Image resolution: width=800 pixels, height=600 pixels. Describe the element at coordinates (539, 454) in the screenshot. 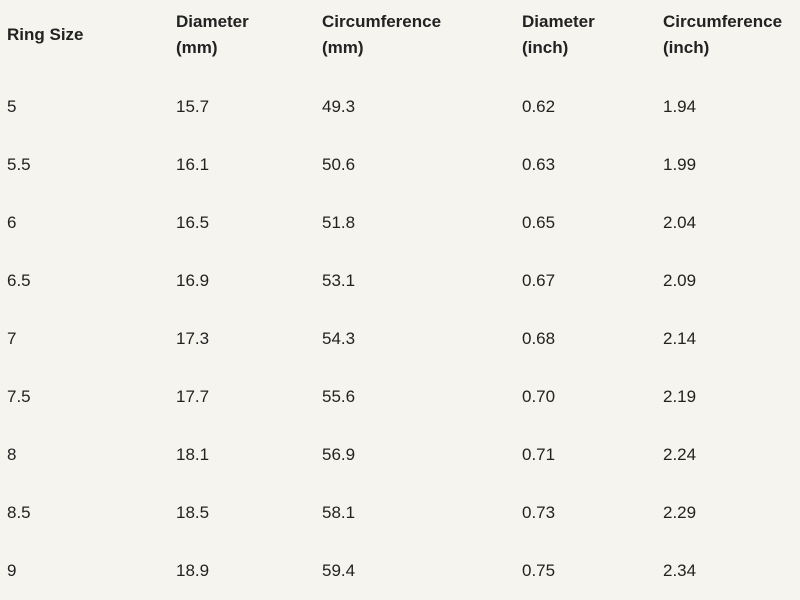

I see `table-cell: 0.71` at that location.